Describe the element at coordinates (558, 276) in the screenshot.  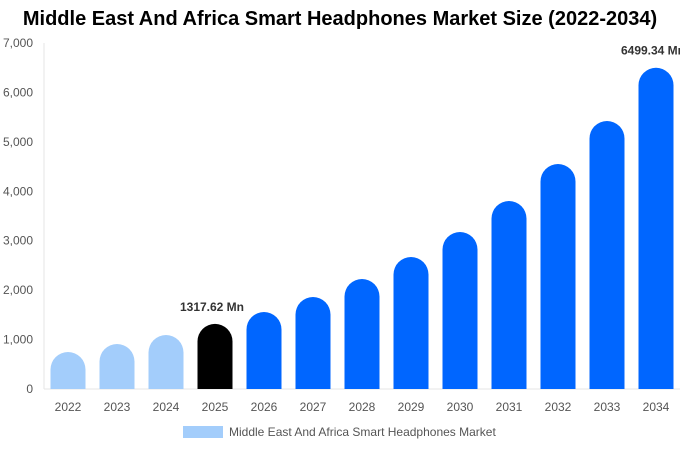
I see `bar-2032` at that location.